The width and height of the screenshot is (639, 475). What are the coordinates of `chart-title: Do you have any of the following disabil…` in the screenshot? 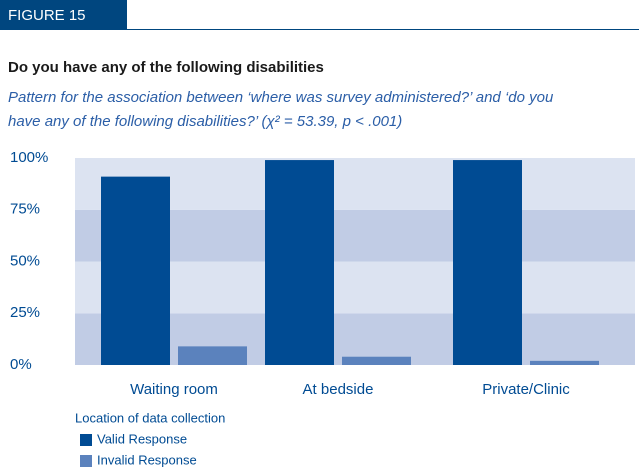 It's located at (166, 67).